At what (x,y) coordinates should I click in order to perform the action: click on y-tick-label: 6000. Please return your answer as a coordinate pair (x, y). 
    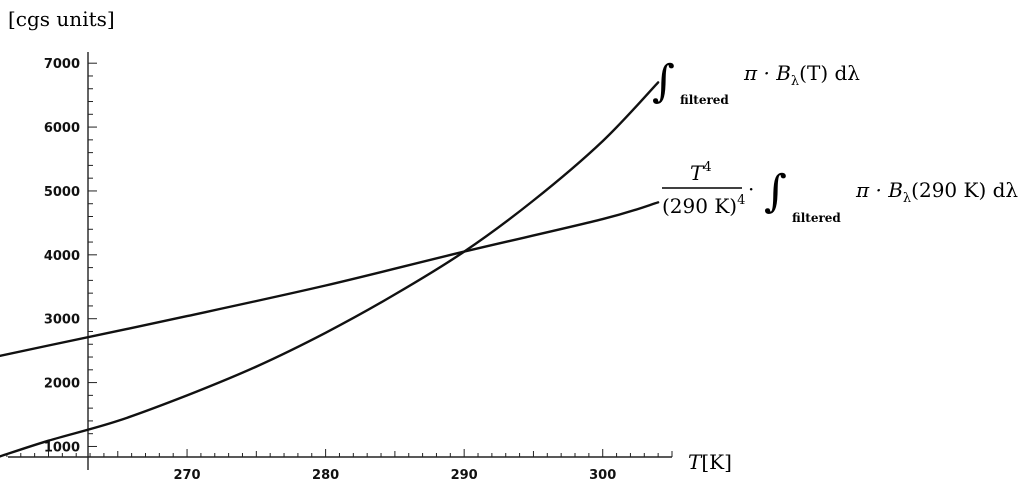
    Looking at the image, I should click on (62, 128).